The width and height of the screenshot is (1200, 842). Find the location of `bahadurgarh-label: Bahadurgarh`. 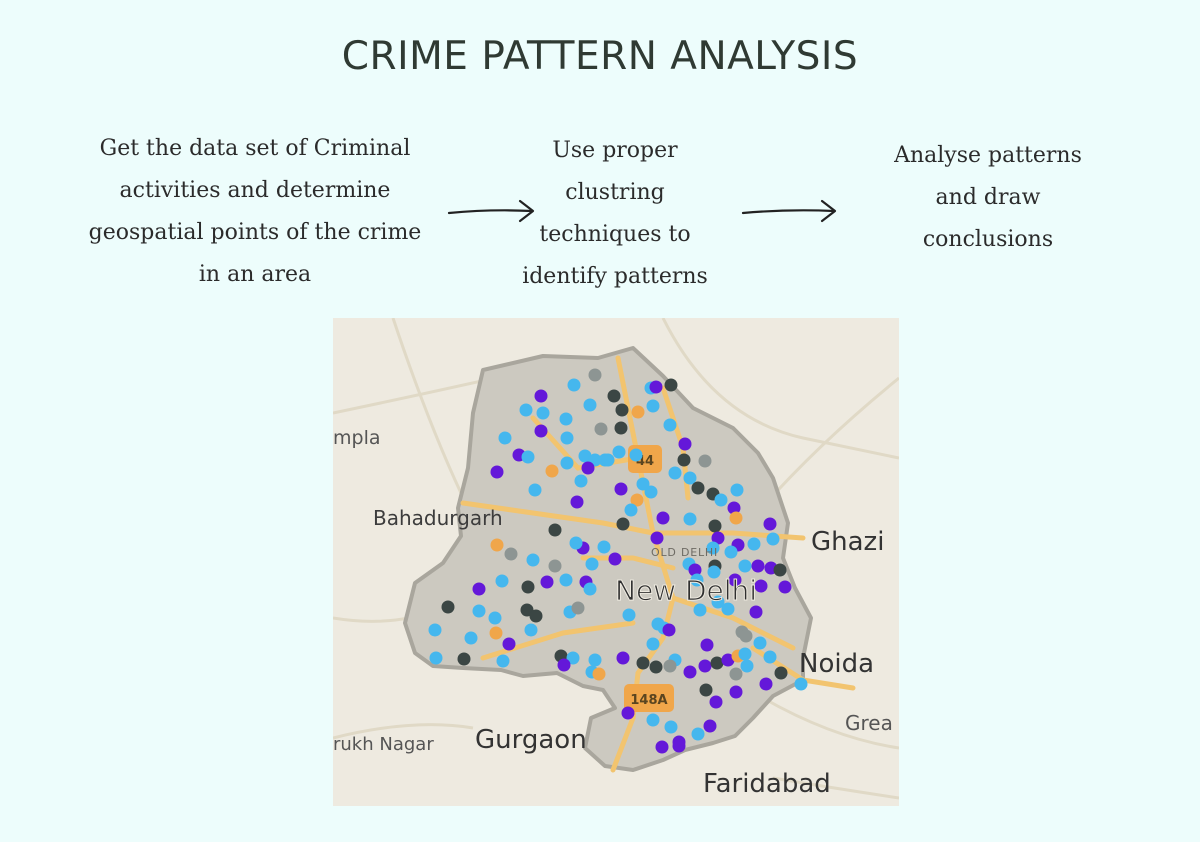

bahadurgarh-label: Bahadurgarh is located at coordinates (438, 518).